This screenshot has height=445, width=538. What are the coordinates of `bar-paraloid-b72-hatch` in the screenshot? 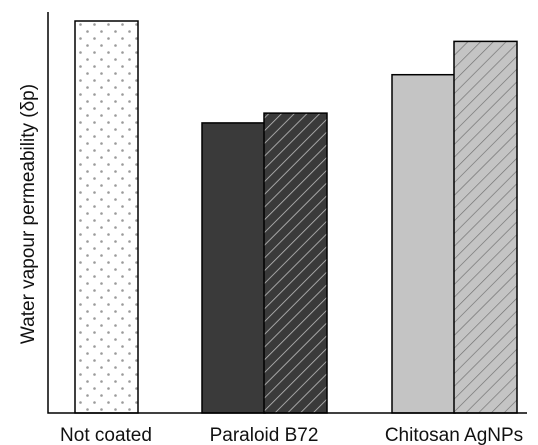 It's located at (295, 263).